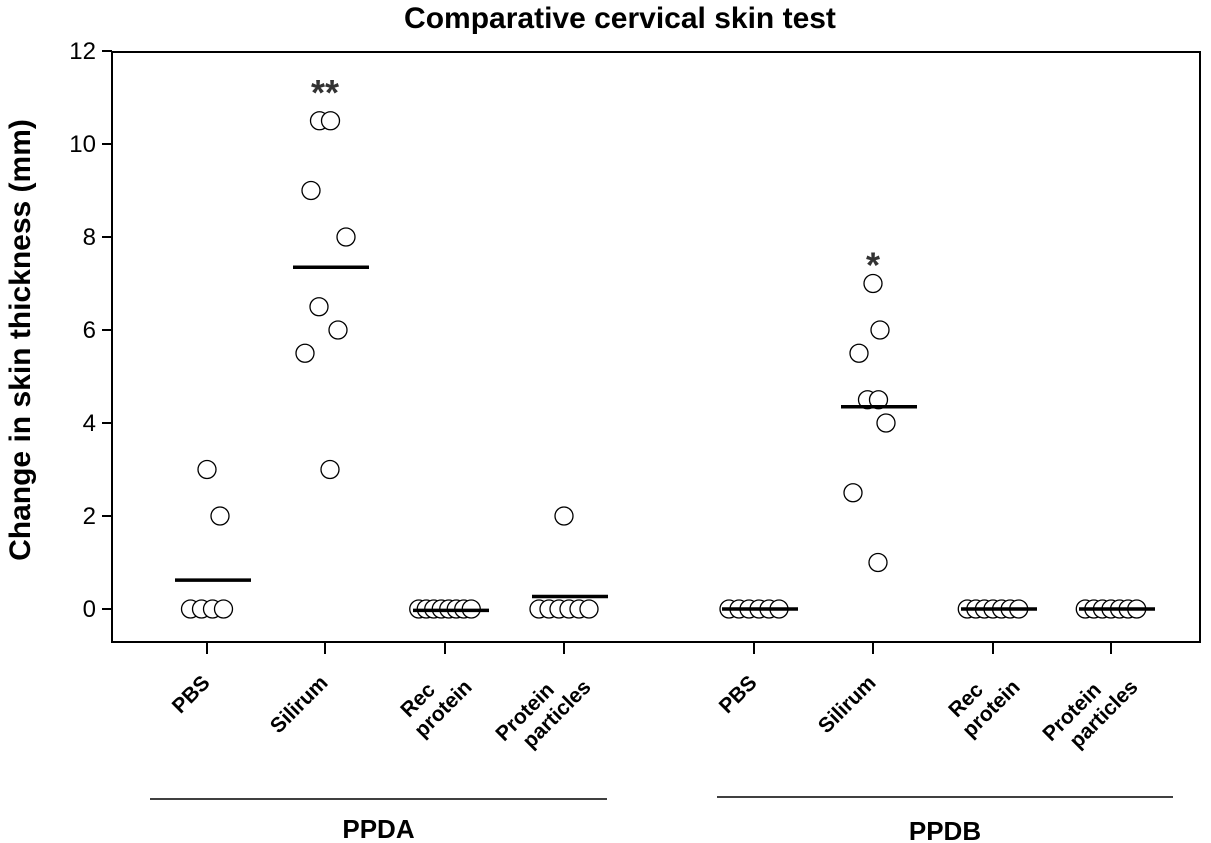 This screenshot has width=1211, height=843. Describe the element at coordinates (89, 609) in the screenshot. I see `y-tick-label: 0` at that location.